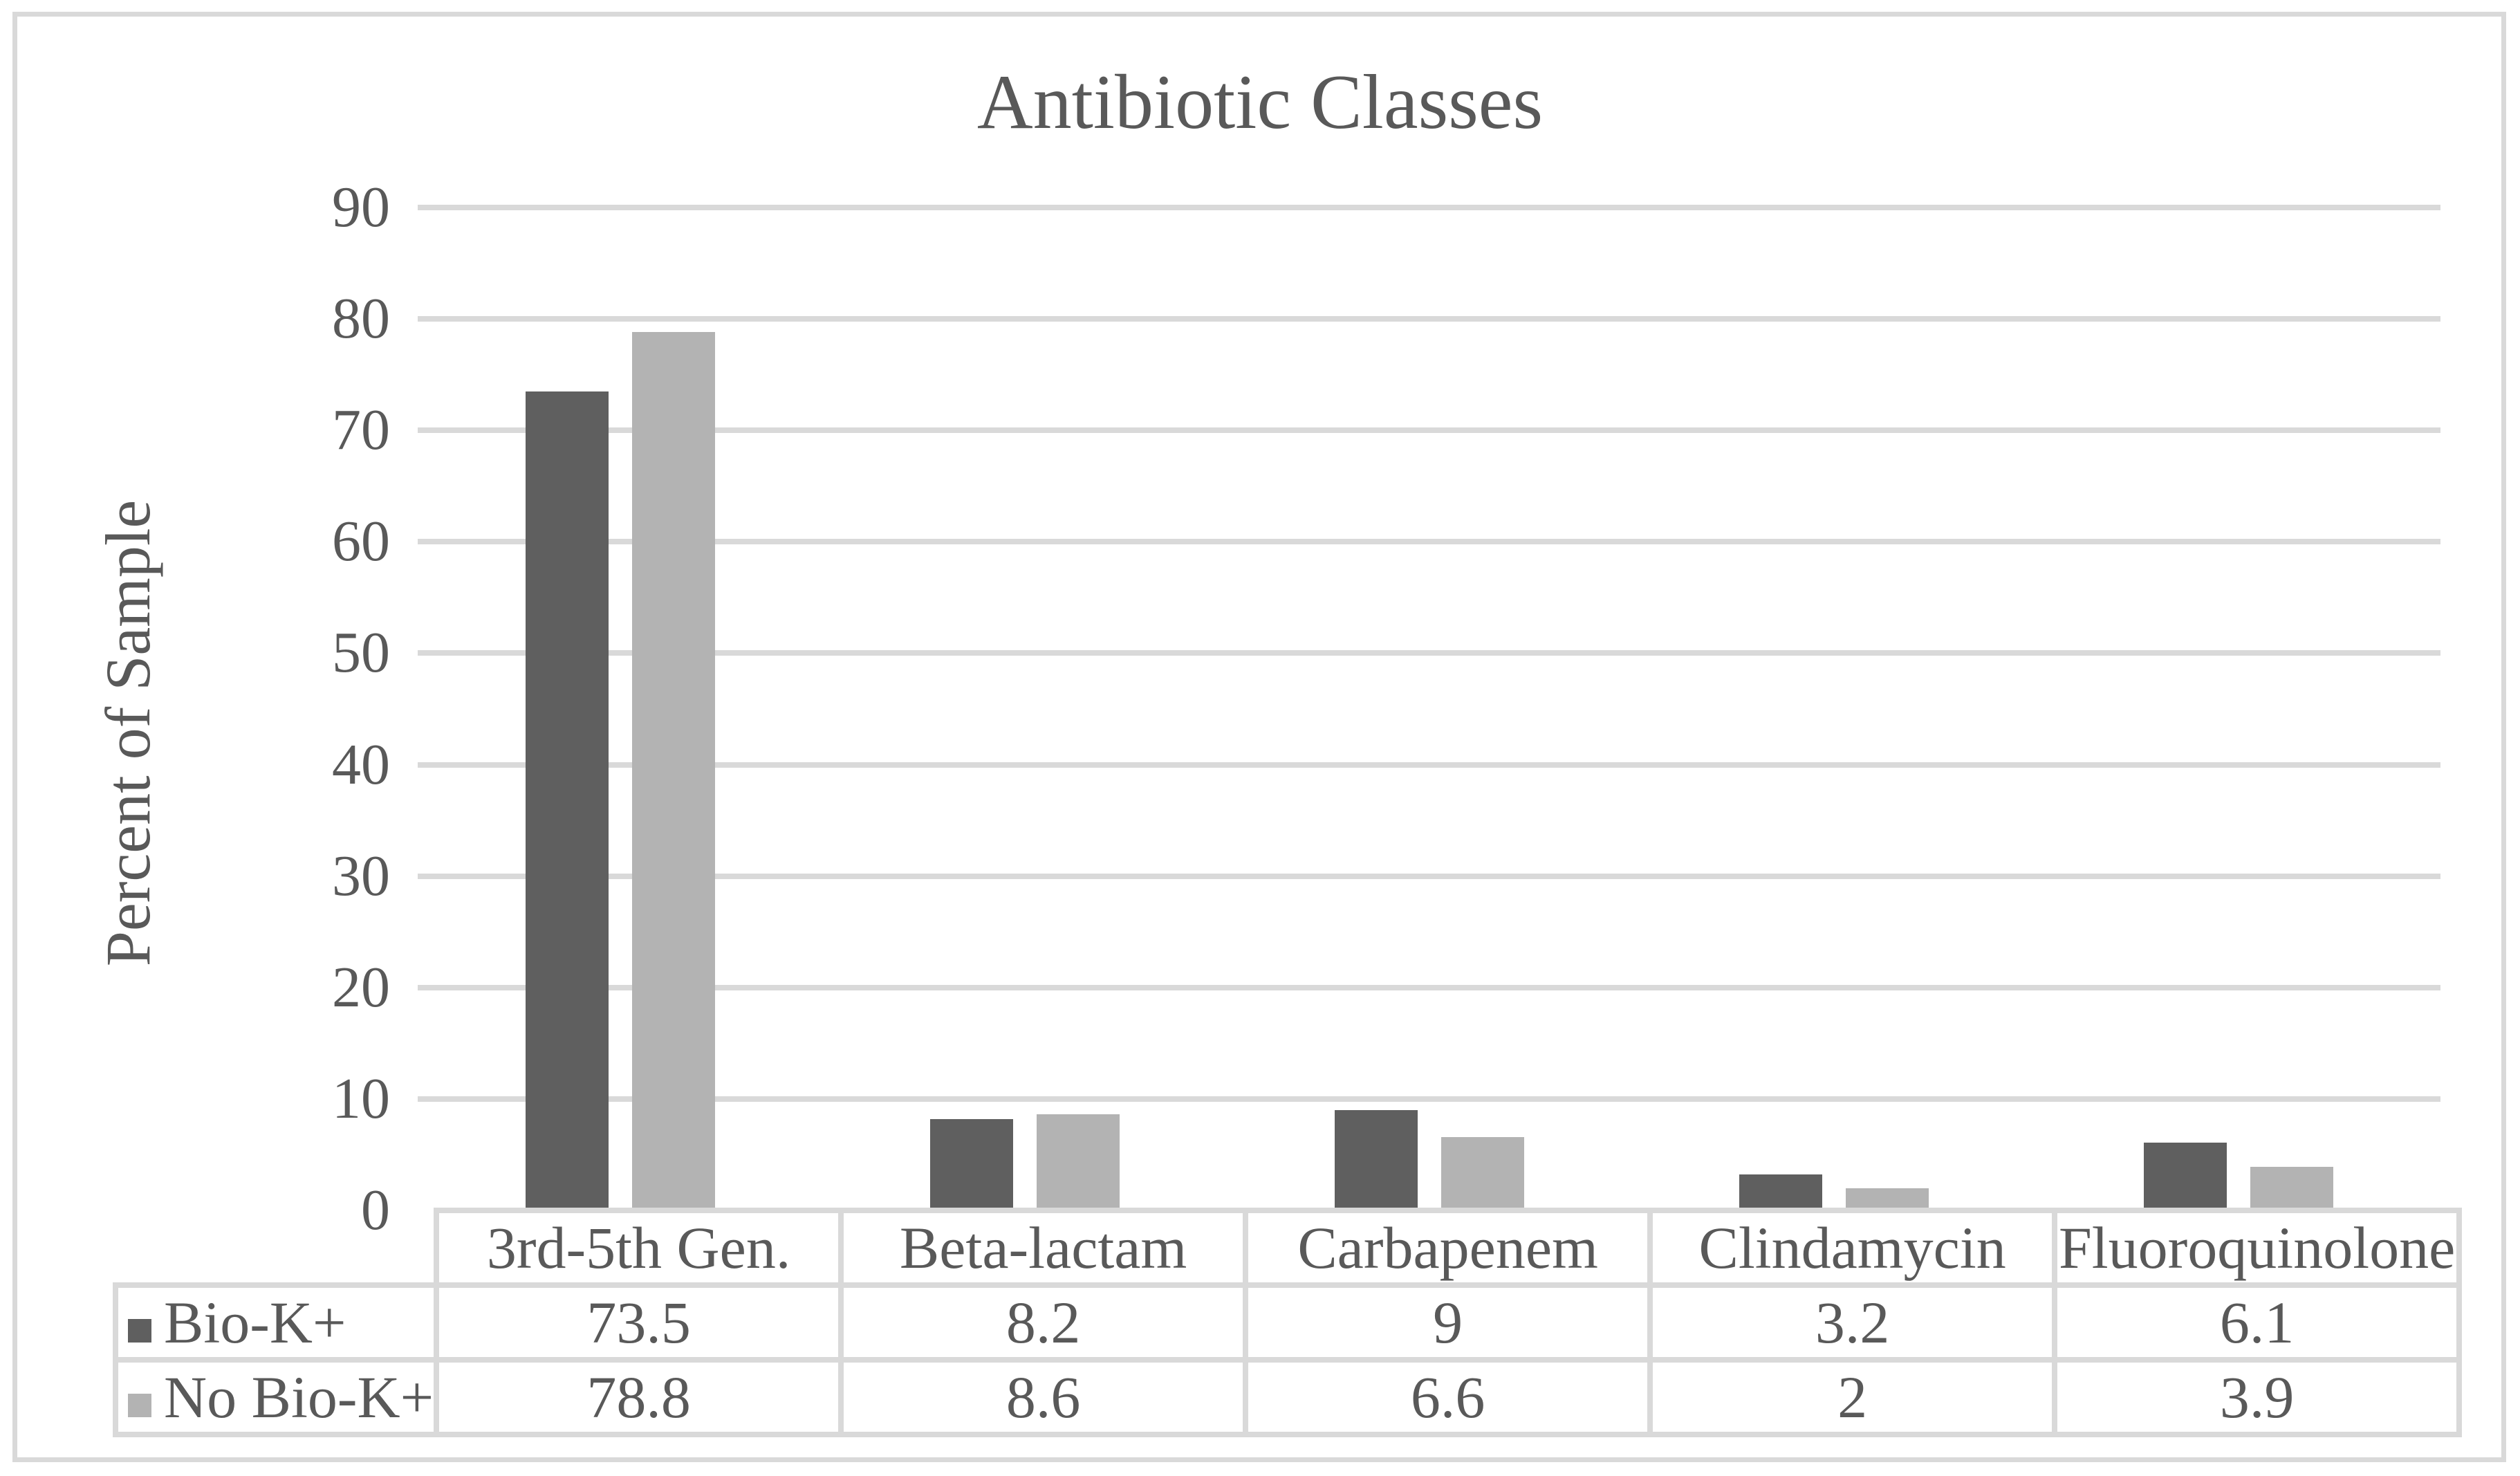  What do you see at coordinates (361, 875) in the screenshot?
I see `y-tick-label-30: 30` at bounding box center [361, 875].